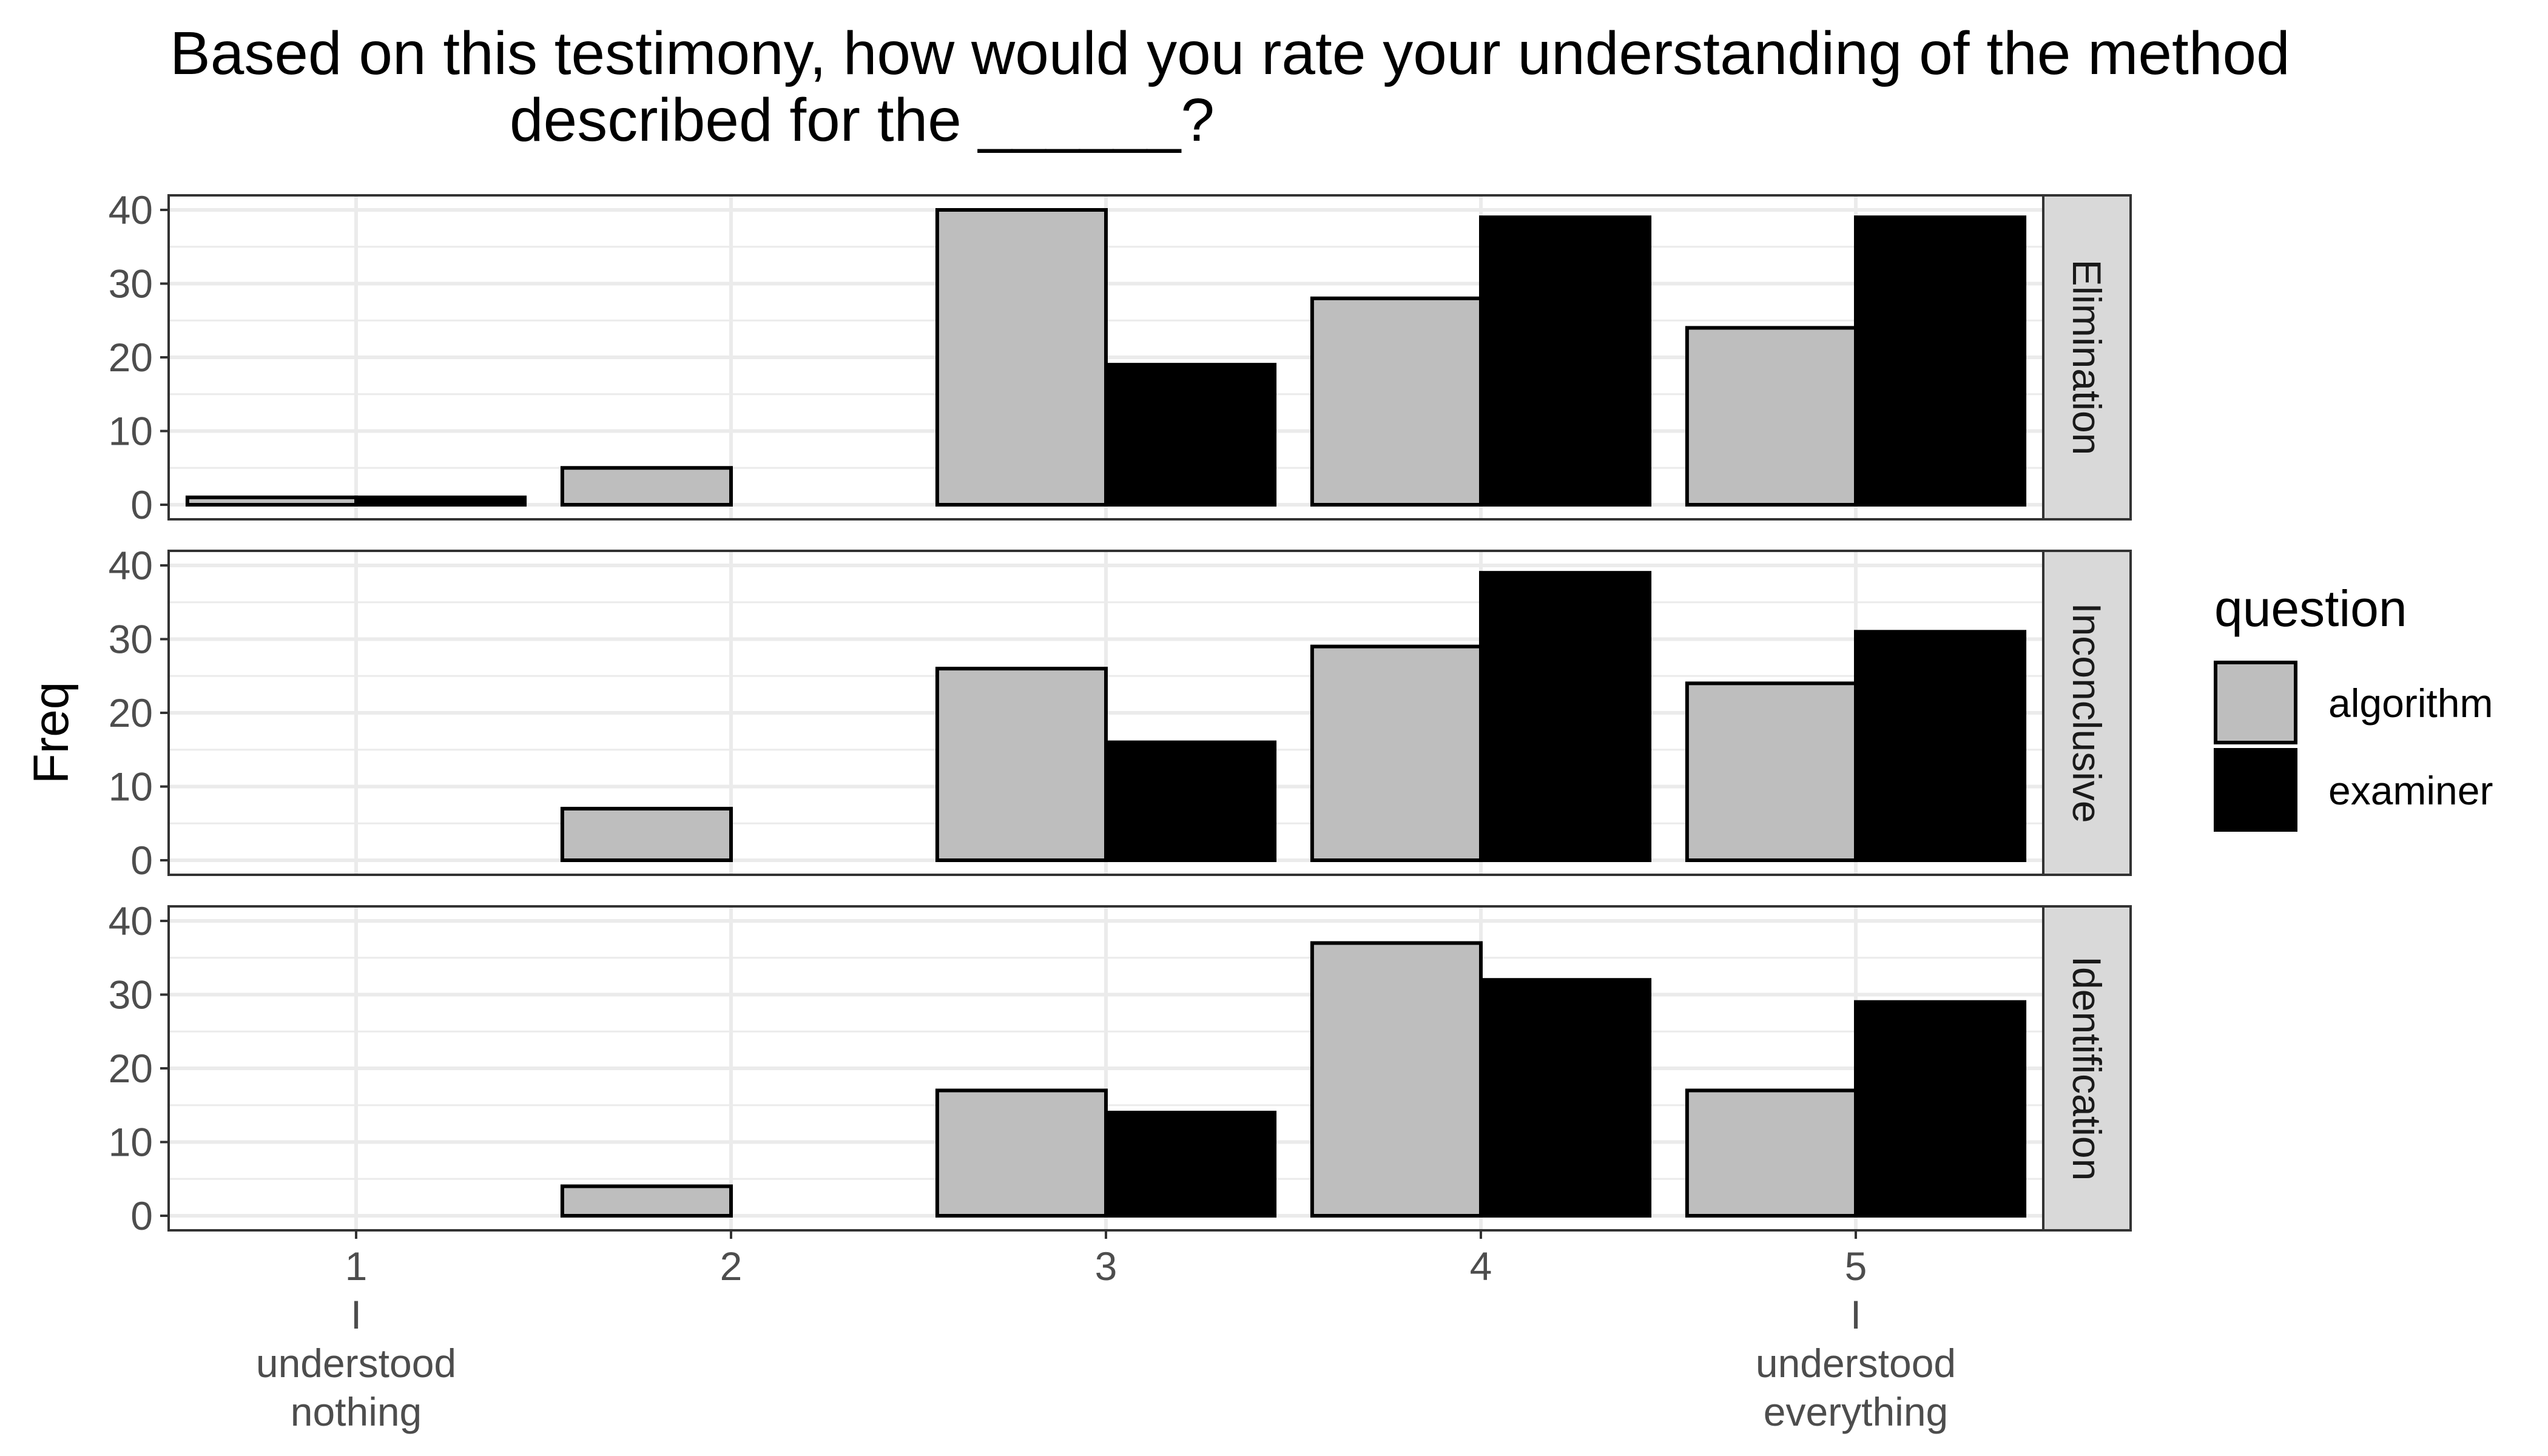 This screenshot has width=2548, height=1456. Describe the element at coordinates (1856, 1266) in the screenshot. I see `x-tick-label: 5` at that location.